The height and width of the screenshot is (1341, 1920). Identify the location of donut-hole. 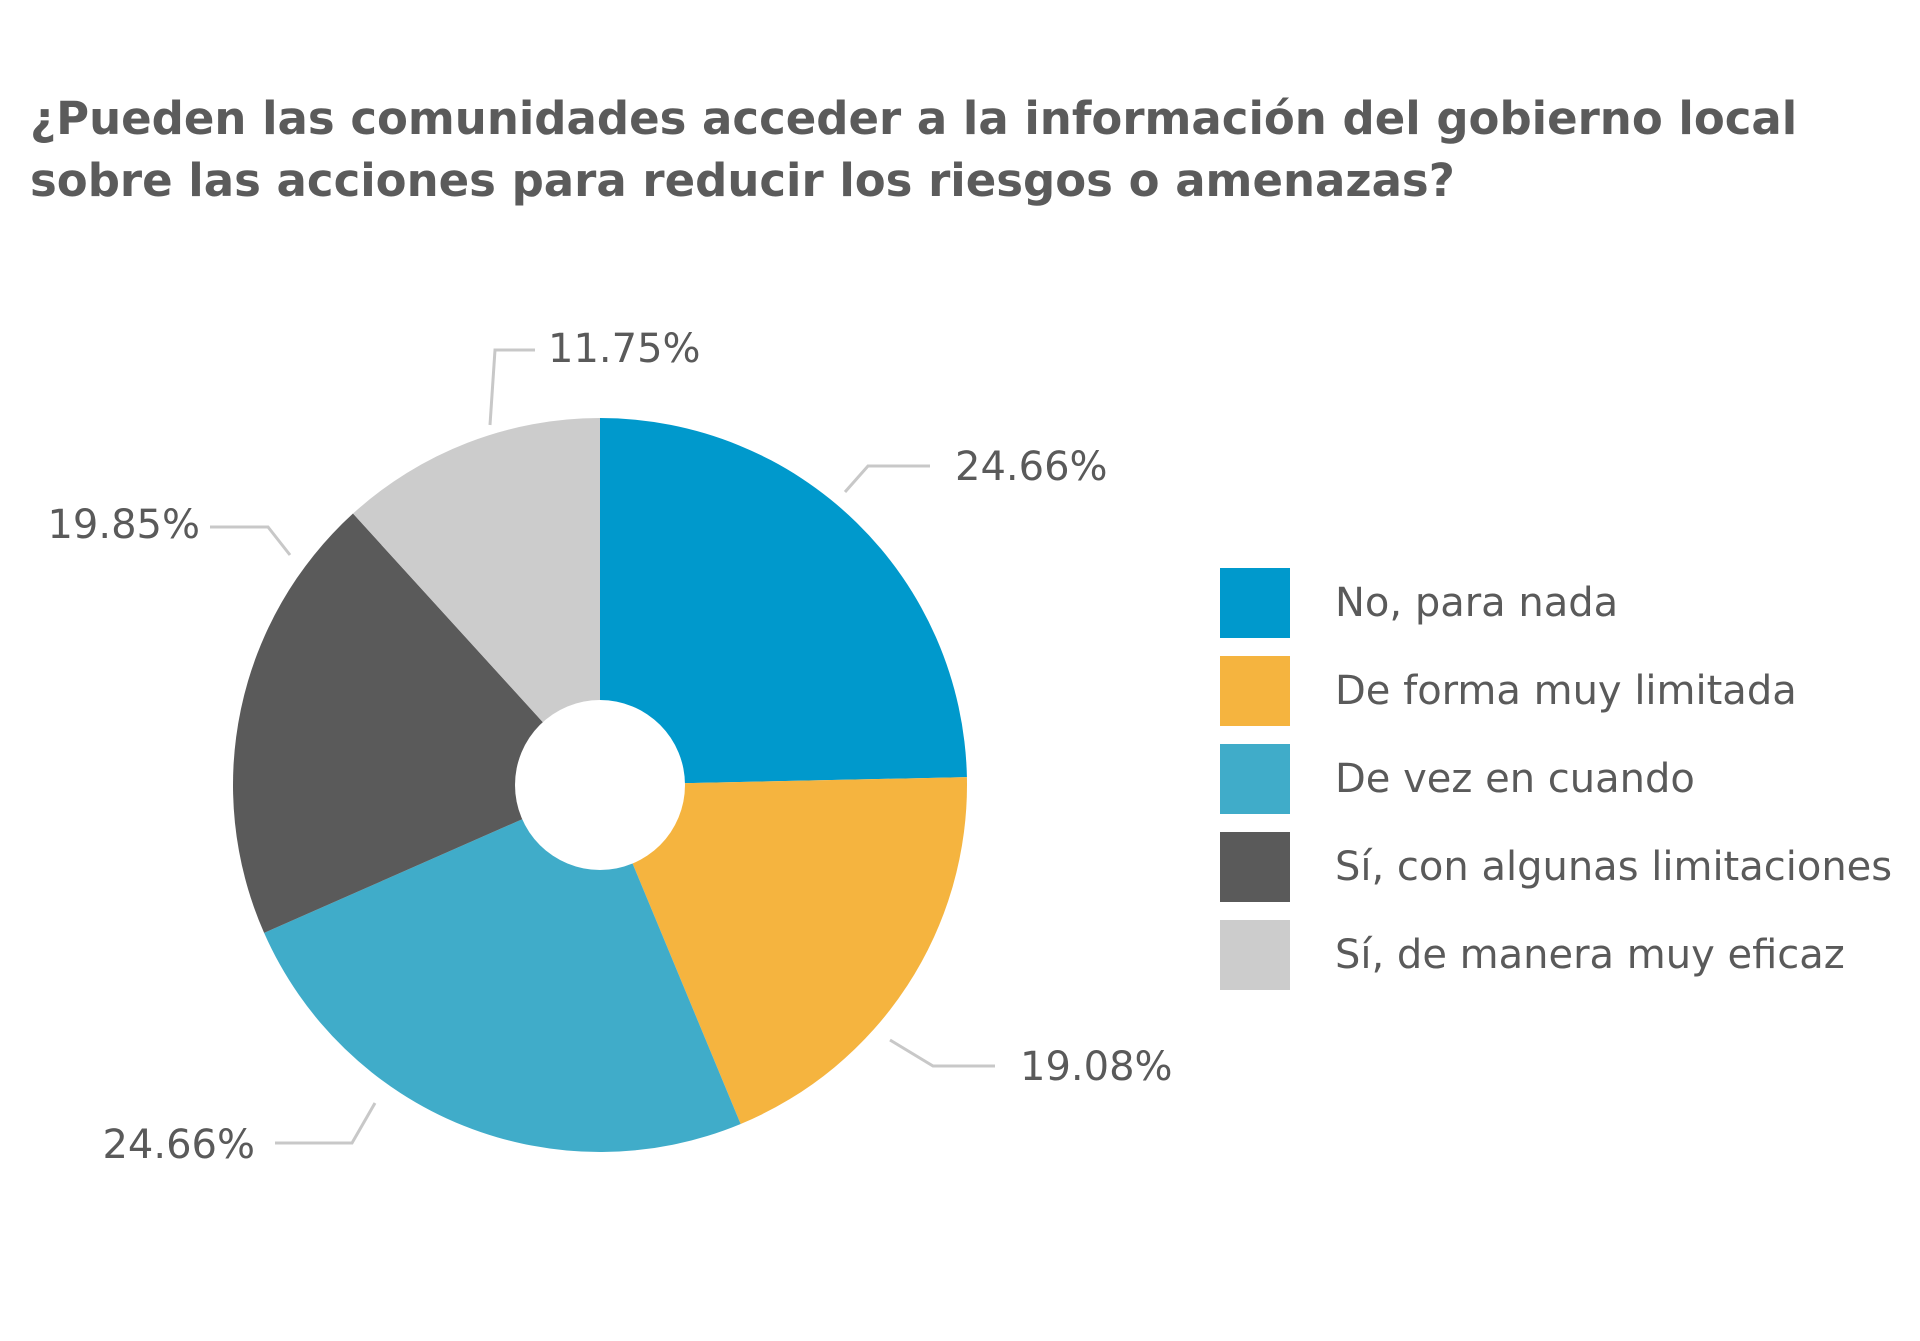
(600, 785).